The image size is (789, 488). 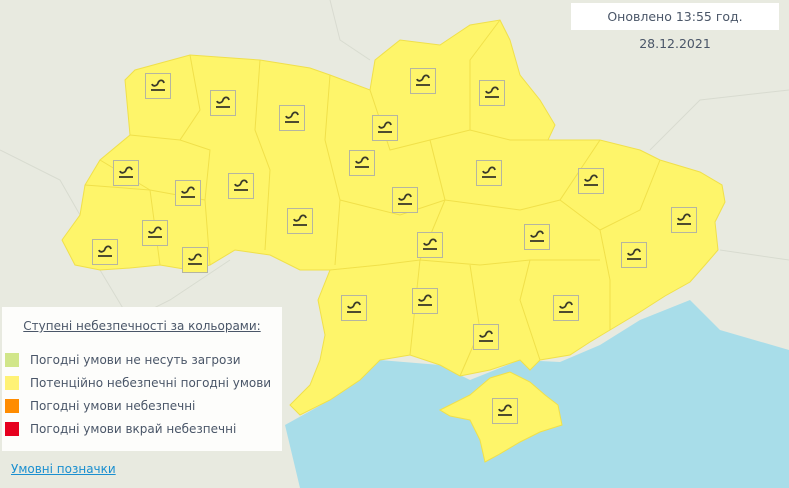 I want to click on legend-item-extremely-dangerous: Погодні умови вкрай небезпечні, so click(x=120, y=429).